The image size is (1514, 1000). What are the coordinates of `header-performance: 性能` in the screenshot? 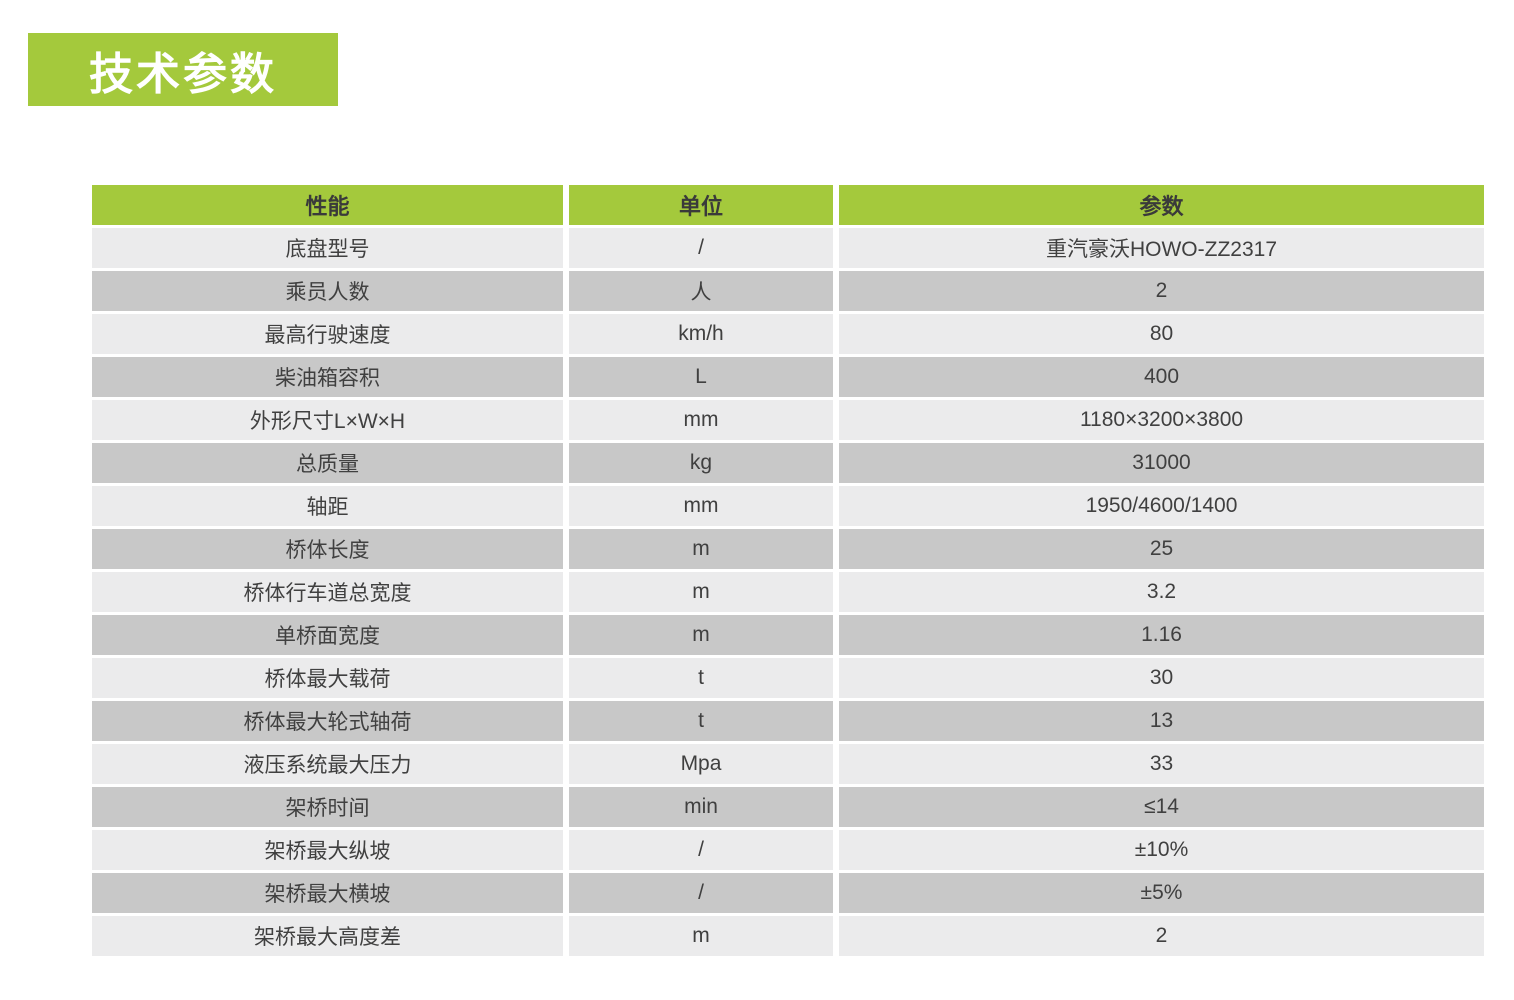 It's located at (327, 205).